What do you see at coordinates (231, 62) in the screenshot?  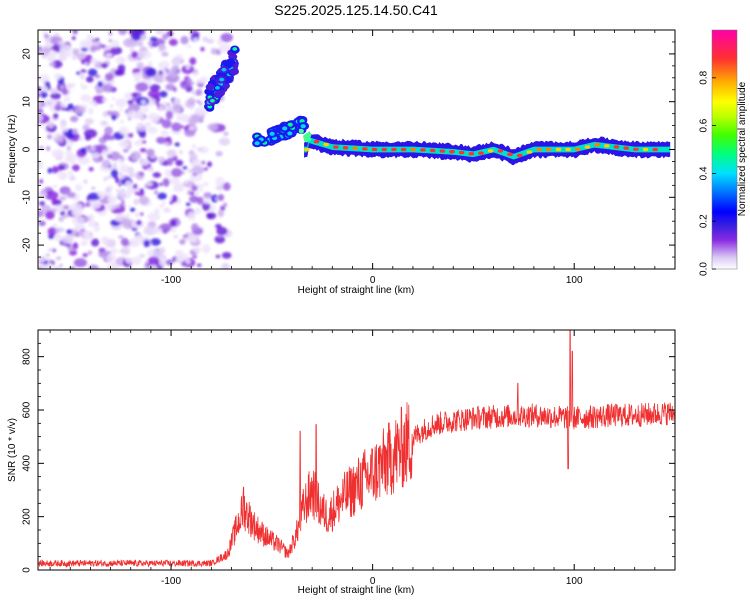 I see `ridge-blob-outer` at bounding box center [231, 62].